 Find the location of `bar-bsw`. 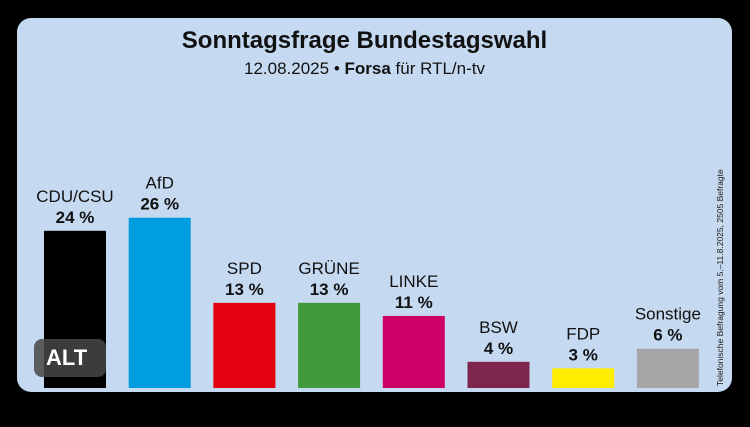

bar-bsw is located at coordinates (498, 374).